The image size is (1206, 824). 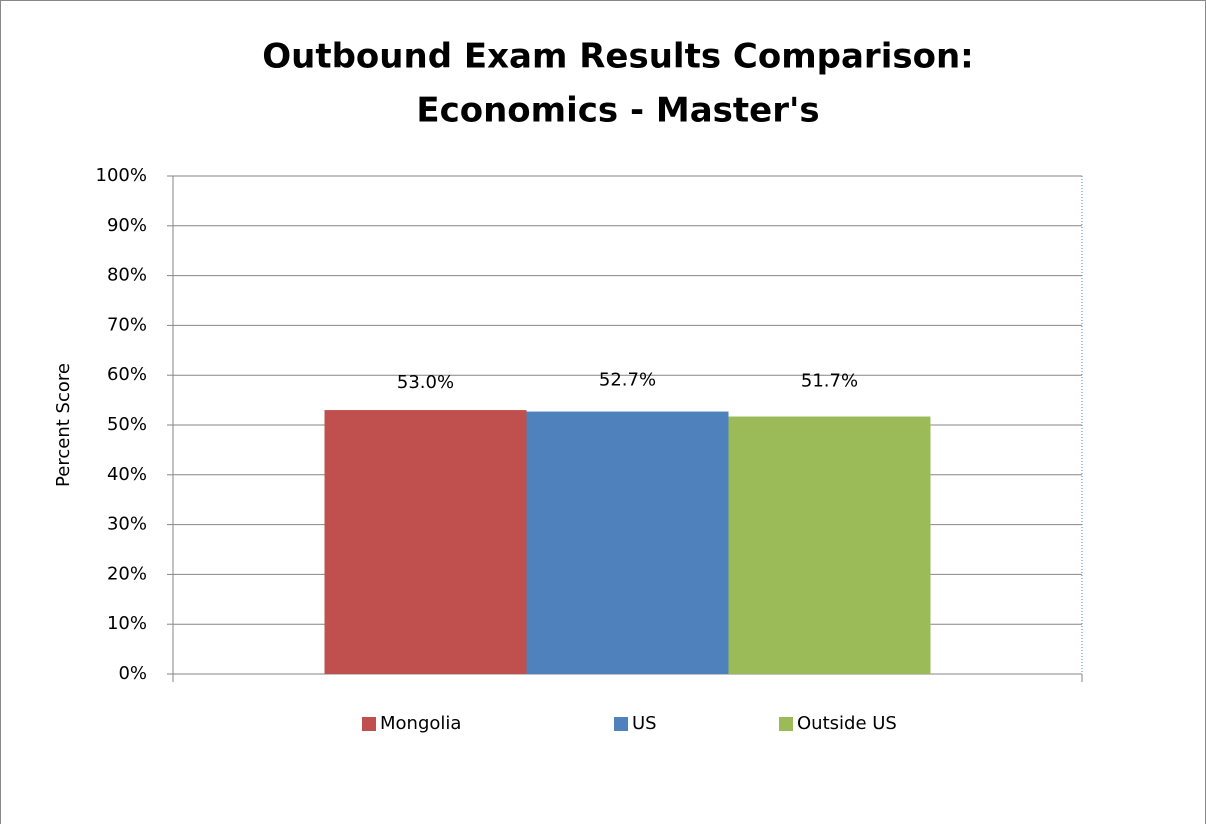 What do you see at coordinates (420, 723) in the screenshot?
I see `legend-label: Mongolia` at bounding box center [420, 723].